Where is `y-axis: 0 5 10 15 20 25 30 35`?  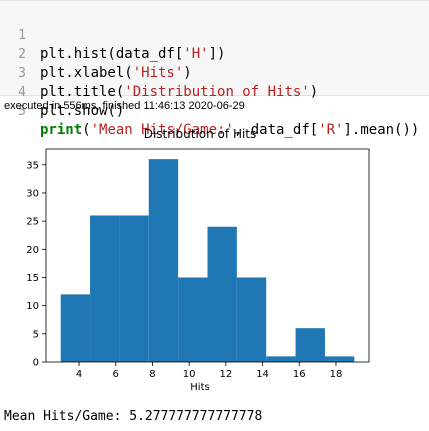 y-axis: 0 5 10 15 20 25 30 35 is located at coordinates (36, 264).